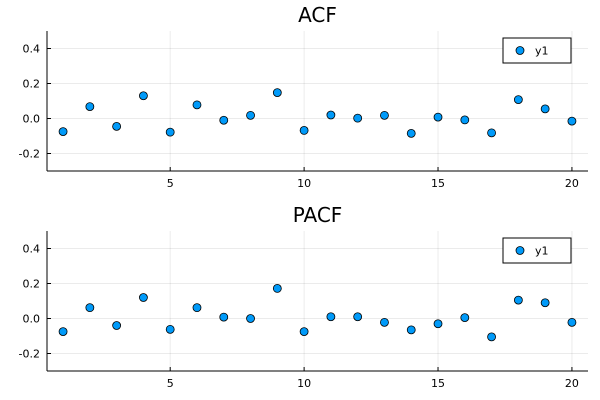 This screenshot has width=600, height=400. I want to click on chart-title: PACF, so click(318, 215).